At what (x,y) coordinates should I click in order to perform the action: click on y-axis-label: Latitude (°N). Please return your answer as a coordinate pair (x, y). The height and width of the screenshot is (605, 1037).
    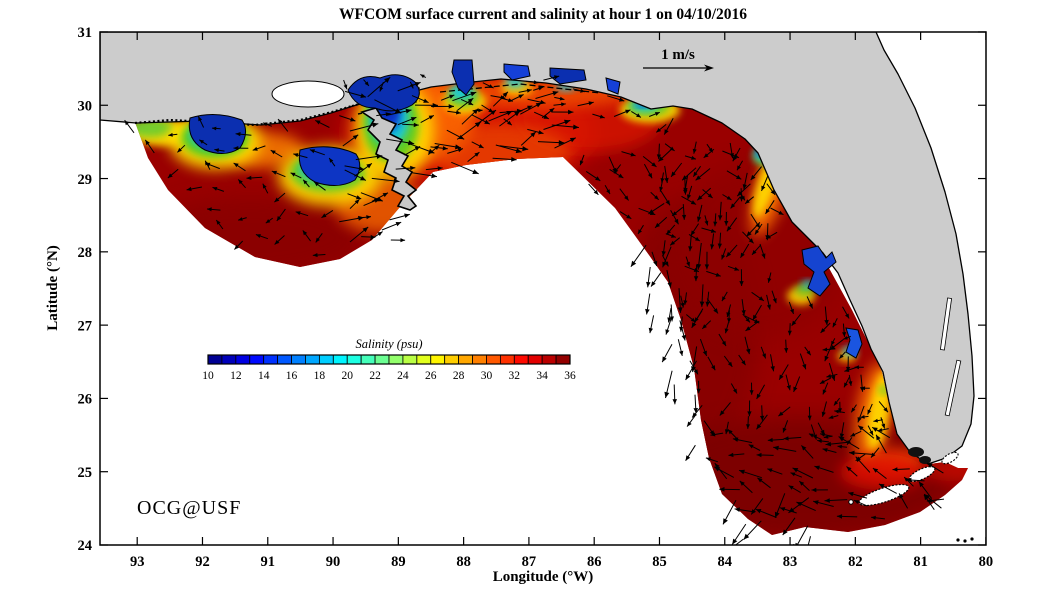
    Looking at the image, I should click on (53, 288).